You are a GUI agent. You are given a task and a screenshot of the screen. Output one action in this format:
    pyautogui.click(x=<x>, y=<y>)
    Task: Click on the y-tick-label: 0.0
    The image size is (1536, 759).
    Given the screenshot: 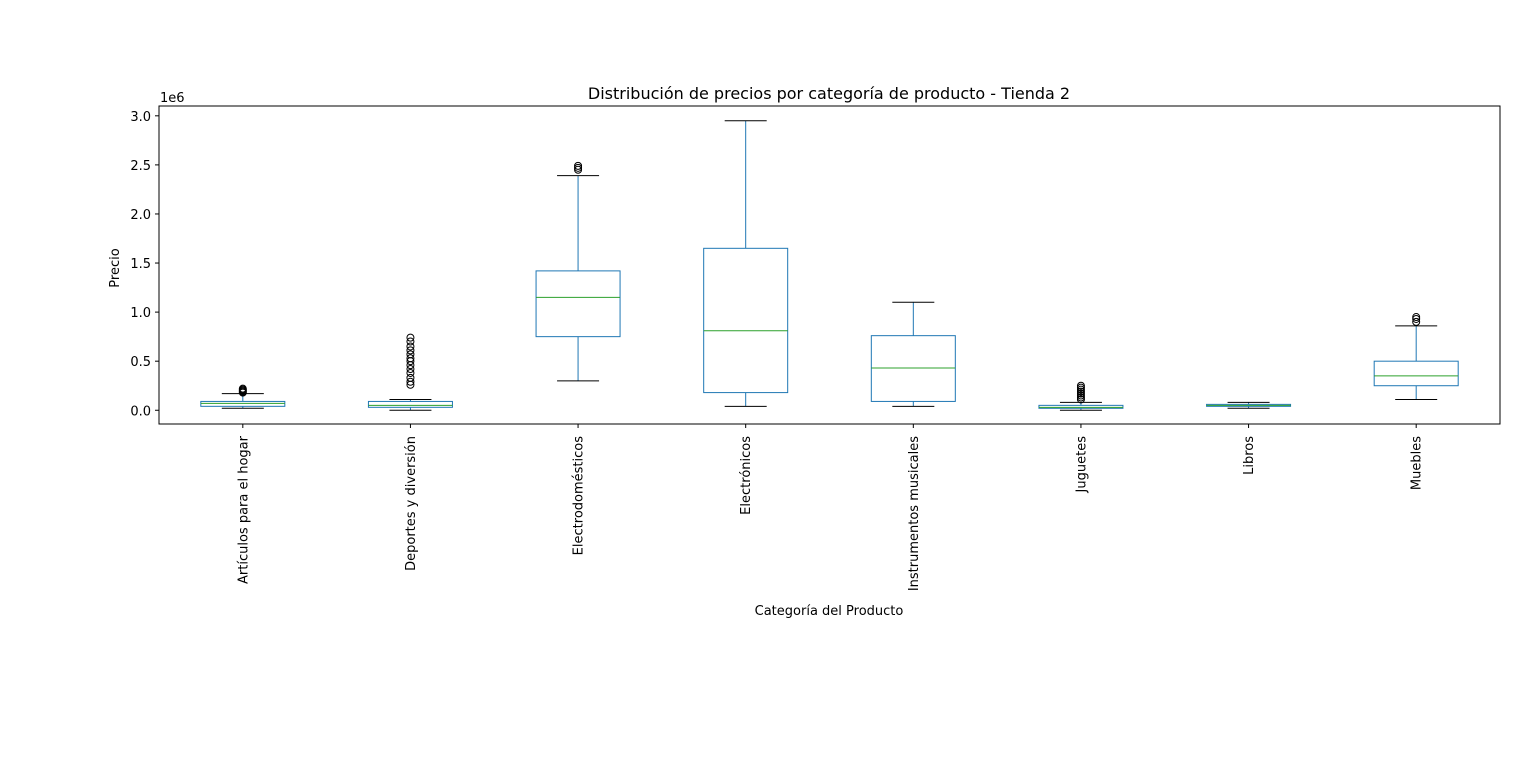 What is the action you would take?
    pyautogui.click(x=140, y=411)
    